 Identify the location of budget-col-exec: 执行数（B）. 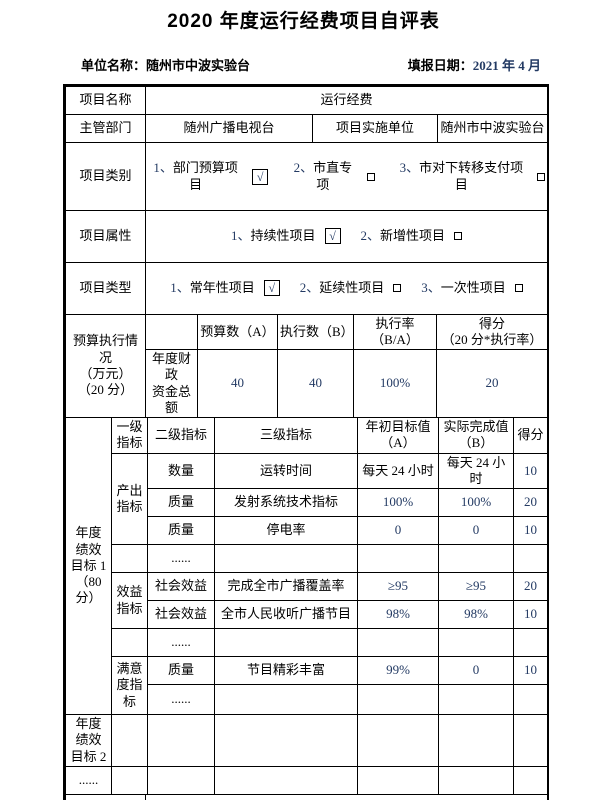
(315, 331).